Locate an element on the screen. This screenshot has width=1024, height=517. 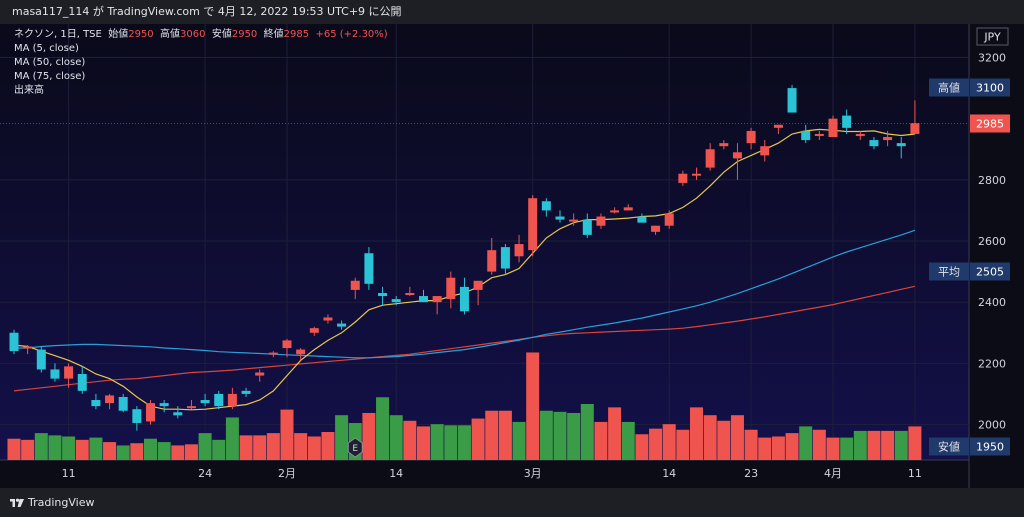
price-tag-value-3: 1950 is located at coordinates (990, 447).